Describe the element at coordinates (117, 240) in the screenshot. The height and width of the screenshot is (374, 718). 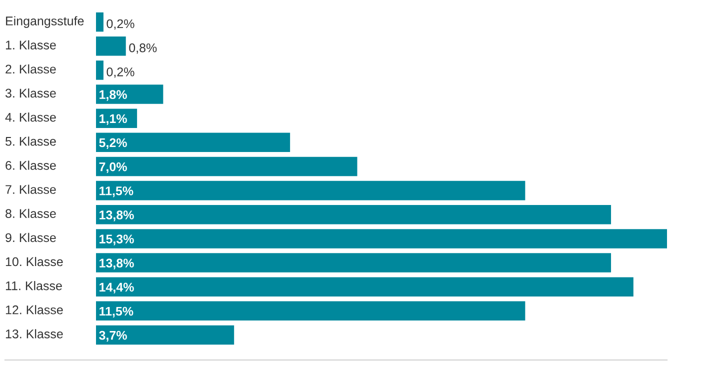
I see `data-label: 15,3%` at that location.